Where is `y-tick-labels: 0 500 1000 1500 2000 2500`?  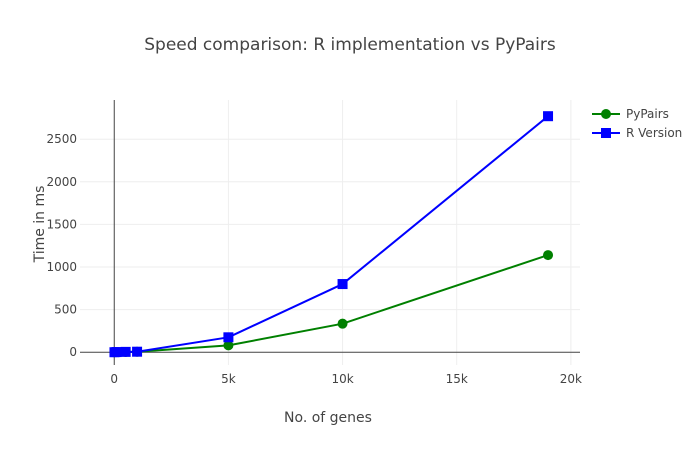 y-tick-labels: 0 500 1000 1500 2000 2500 is located at coordinates (61, 245).